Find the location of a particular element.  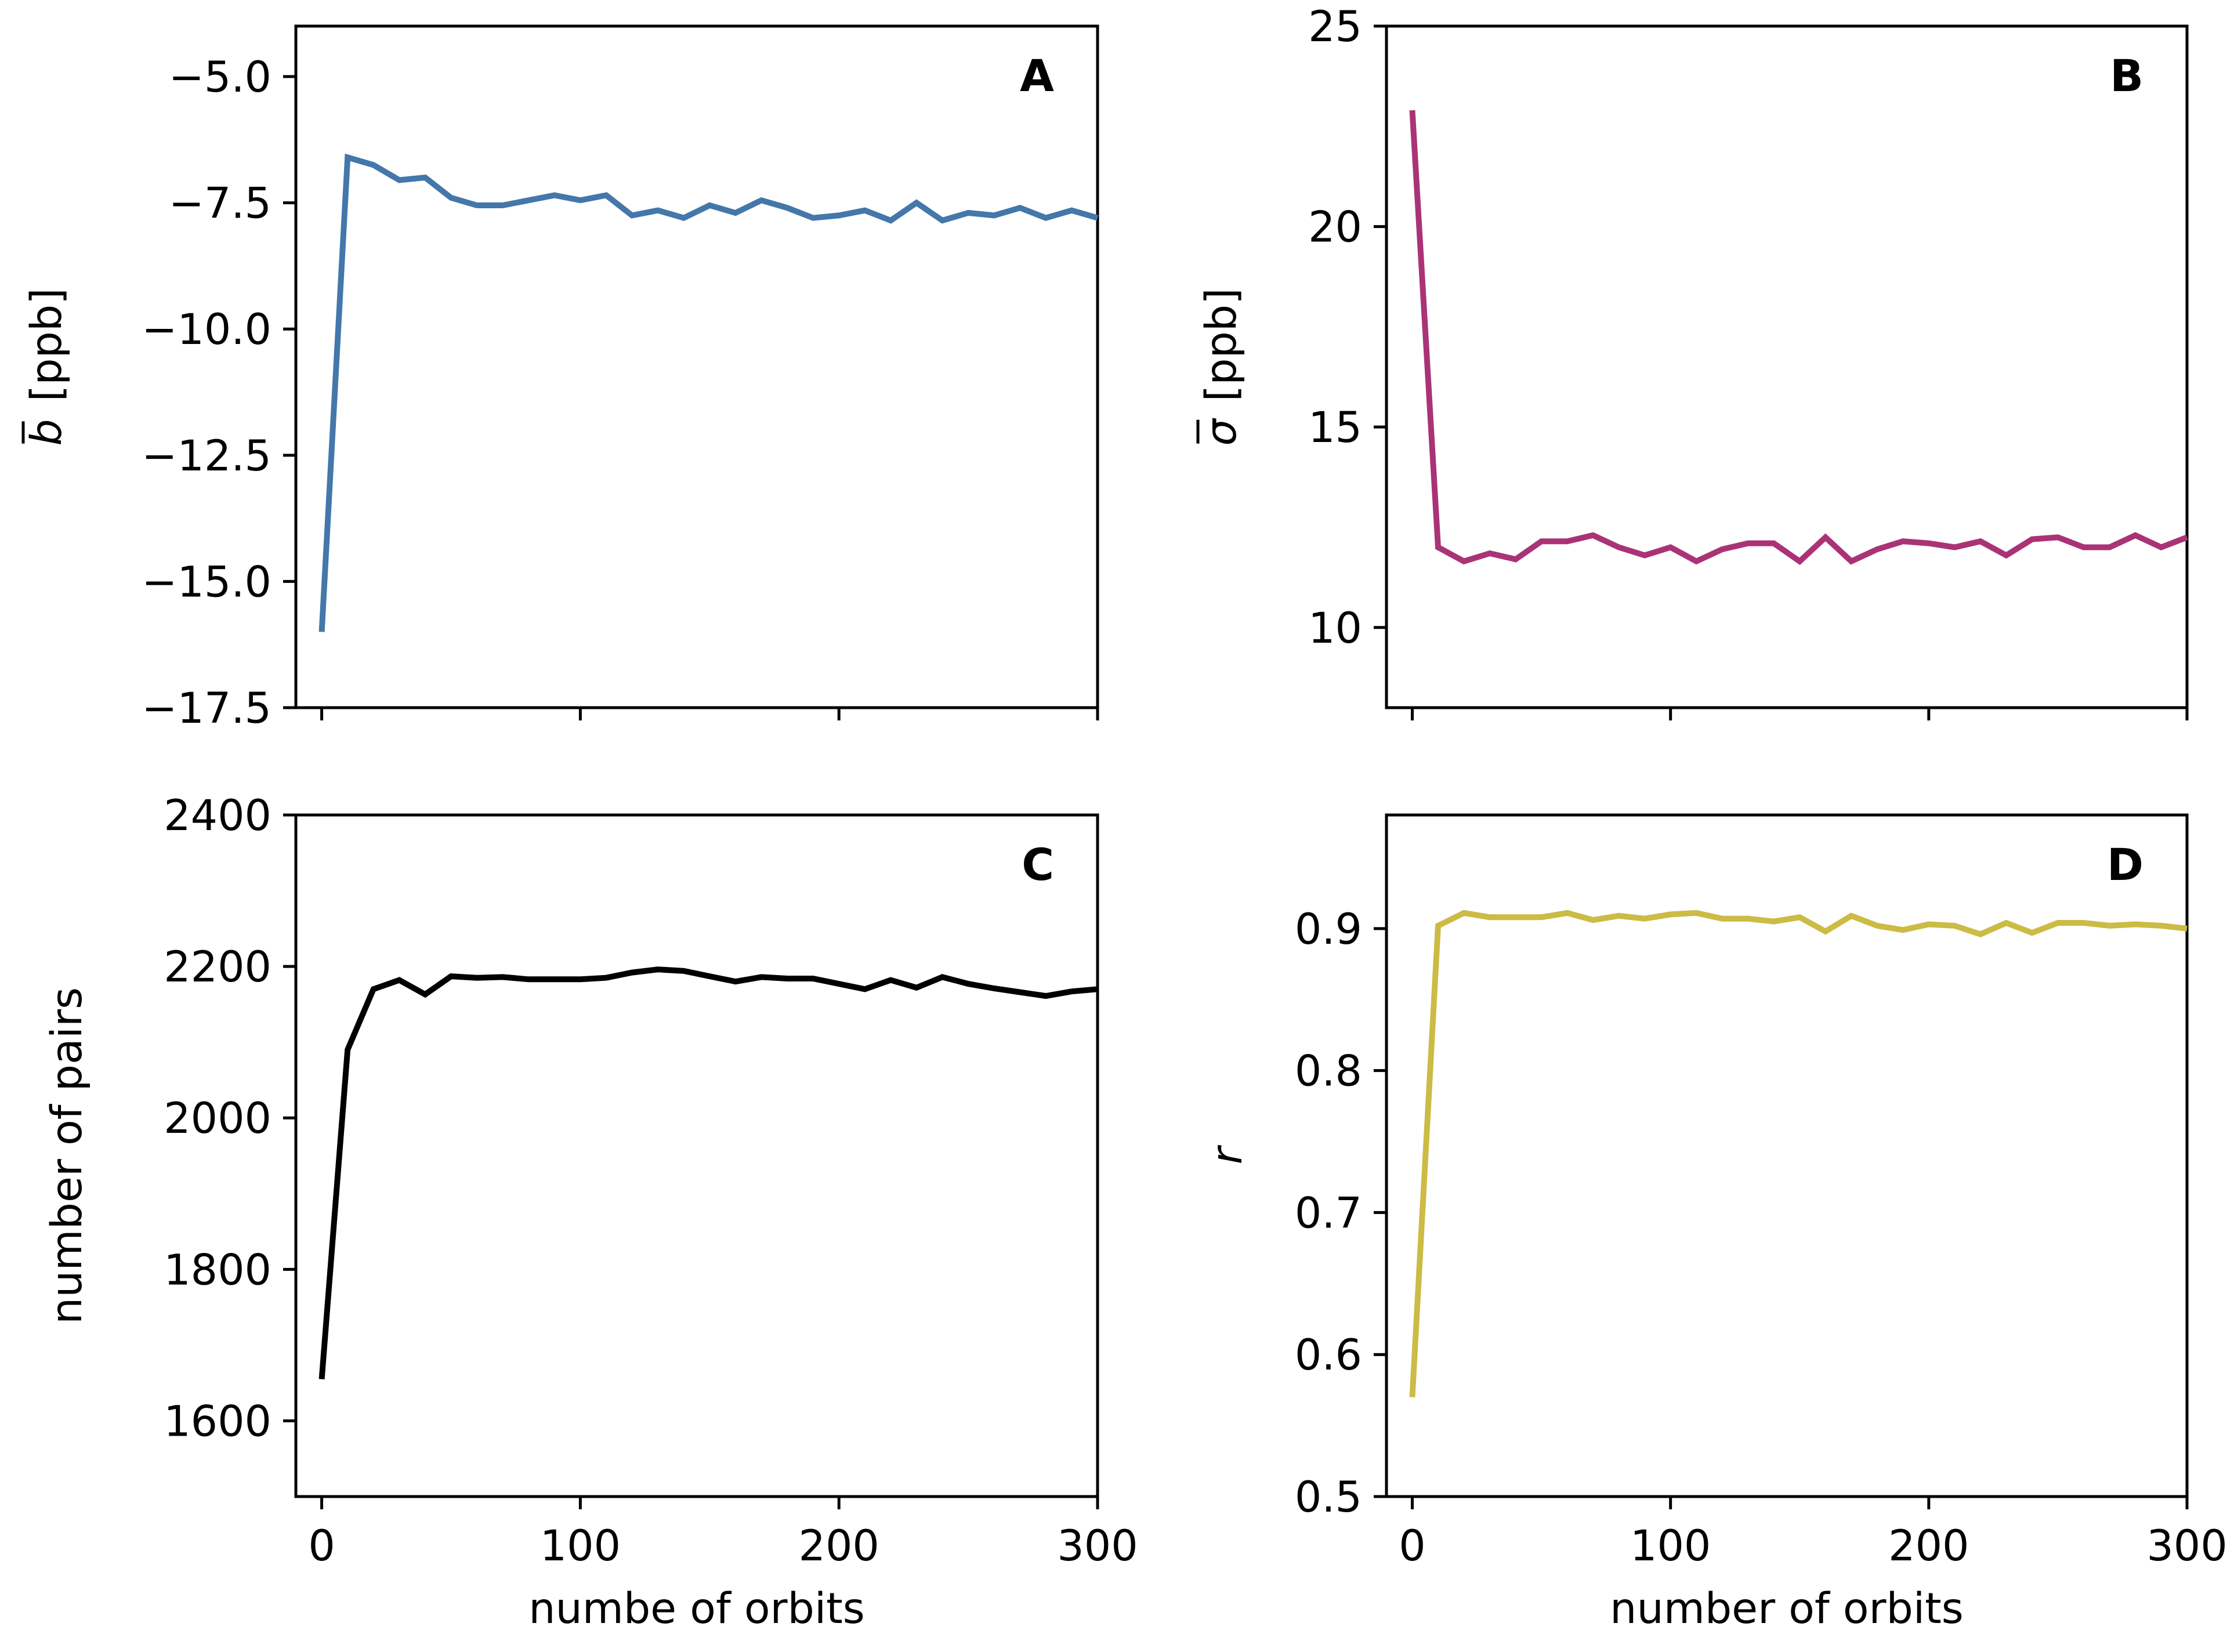

panel-a-label: A is located at coordinates (1037, 76).